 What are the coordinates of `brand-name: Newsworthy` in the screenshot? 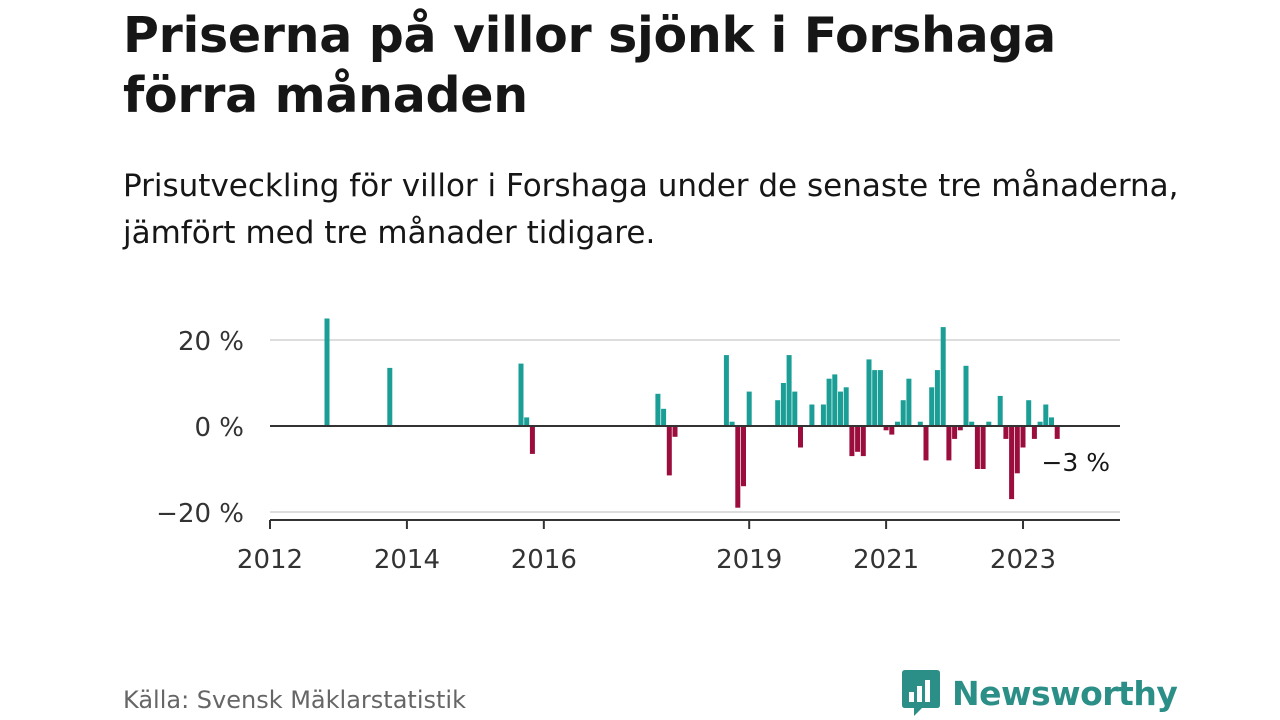 It's located at (1065, 693).